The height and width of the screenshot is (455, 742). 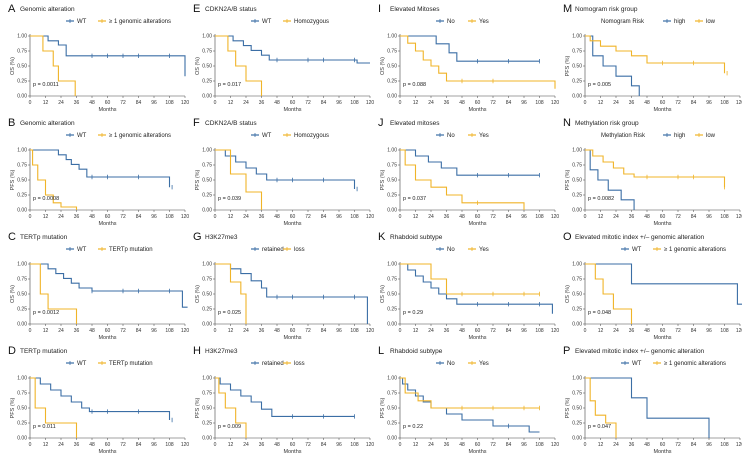 What do you see at coordinates (44, 351) in the screenshot?
I see `panel-title: TERTp mutation` at bounding box center [44, 351].